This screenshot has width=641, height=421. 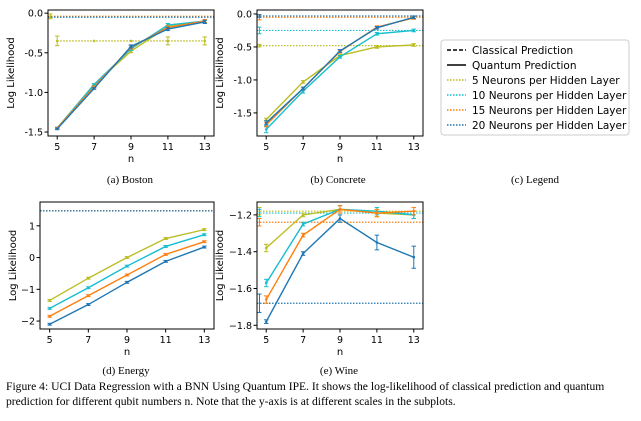 What do you see at coordinates (32, 226) in the screenshot?
I see `y-tick-label: 1` at bounding box center [32, 226].